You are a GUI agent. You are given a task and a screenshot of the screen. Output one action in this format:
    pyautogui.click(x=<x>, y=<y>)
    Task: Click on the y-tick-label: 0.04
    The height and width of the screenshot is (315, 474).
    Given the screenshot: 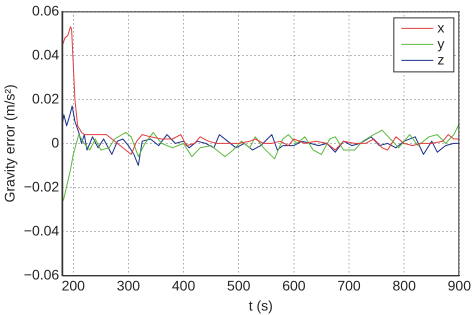 What is the action you would take?
    pyautogui.click(x=46, y=54)
    